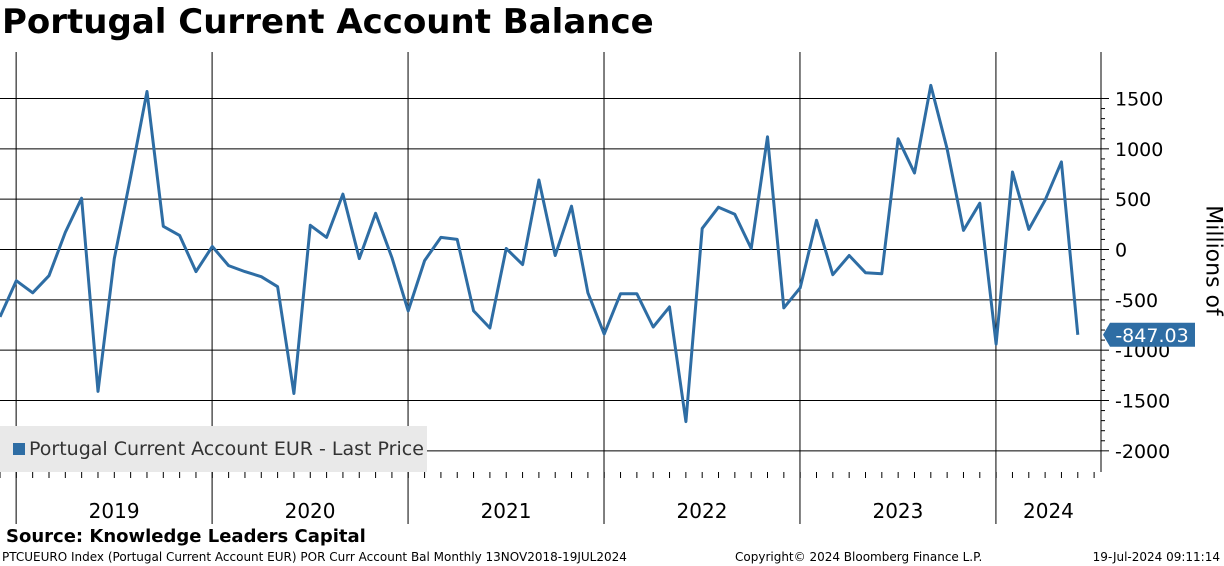 Image resolution: width=1224 pixels, height=566 pixels. Describe the element at coordinates (702, 511) in the screenshot. I see `x-year-label: 2022` at that location.